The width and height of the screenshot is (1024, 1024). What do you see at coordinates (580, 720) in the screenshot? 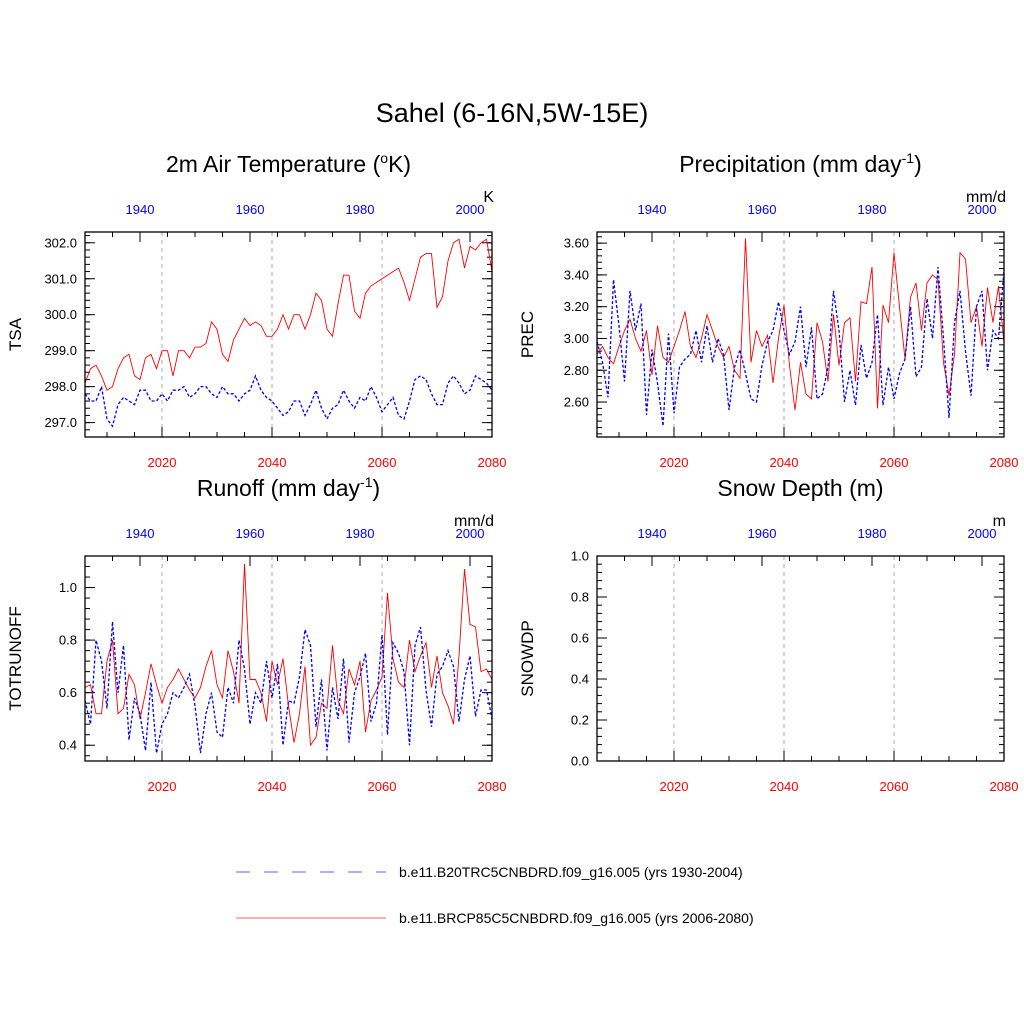
I see `y-tick-label: 0.2` at bounding box center [580, 720].